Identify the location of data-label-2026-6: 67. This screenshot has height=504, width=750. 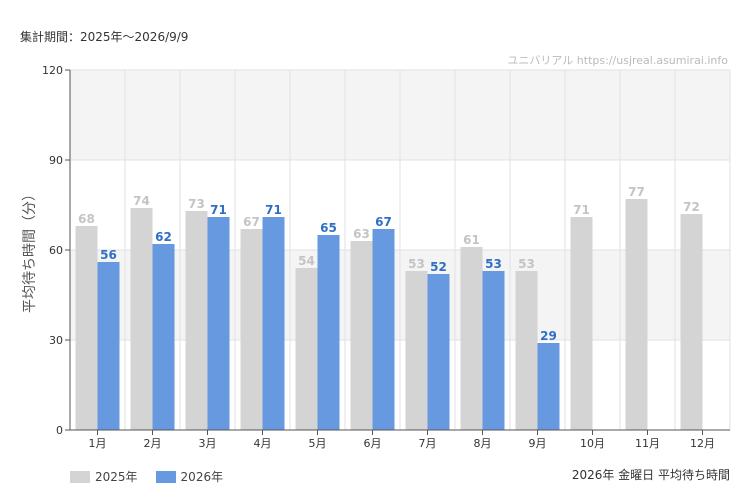
(383, 222).